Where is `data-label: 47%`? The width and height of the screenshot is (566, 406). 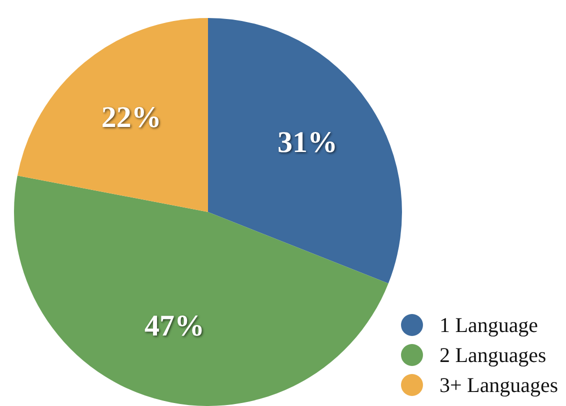 data-label: 47% is located at coordinates (174, 325).